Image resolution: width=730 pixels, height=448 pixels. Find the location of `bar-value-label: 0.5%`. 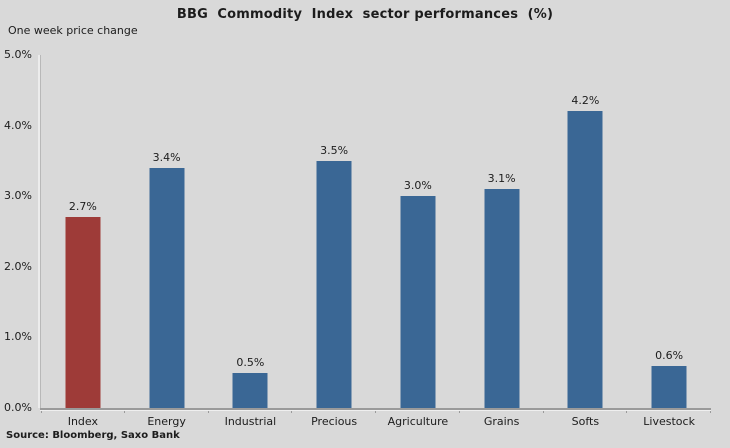

bar-value-label: 0.5% is located at coordinates (250, 362).